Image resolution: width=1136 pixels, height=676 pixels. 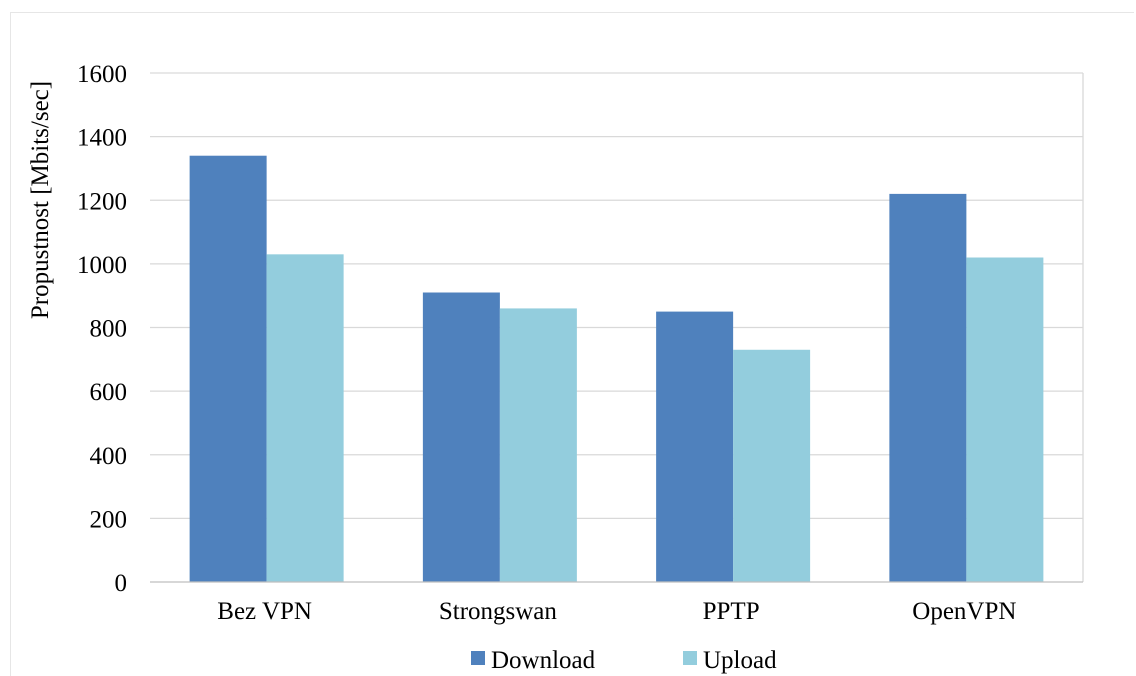 What do you see at coordinates (102, 138) in the screenshot?
I see `y-tick-label: 1400` at bounding box center [102, 138].